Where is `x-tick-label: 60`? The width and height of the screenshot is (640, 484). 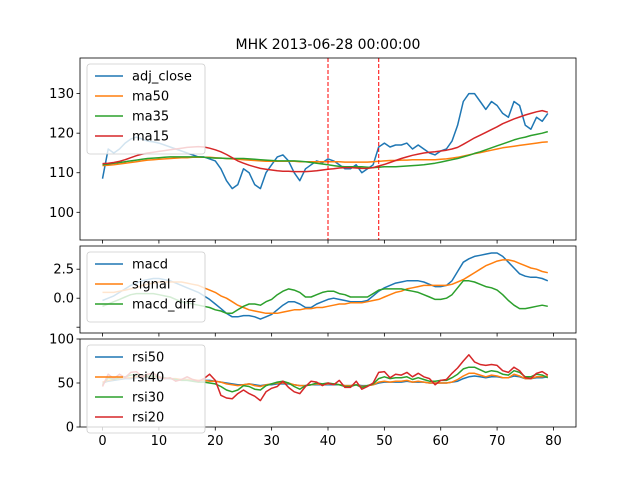
x-tick-label: 60 is located at coordinates (440, 441).